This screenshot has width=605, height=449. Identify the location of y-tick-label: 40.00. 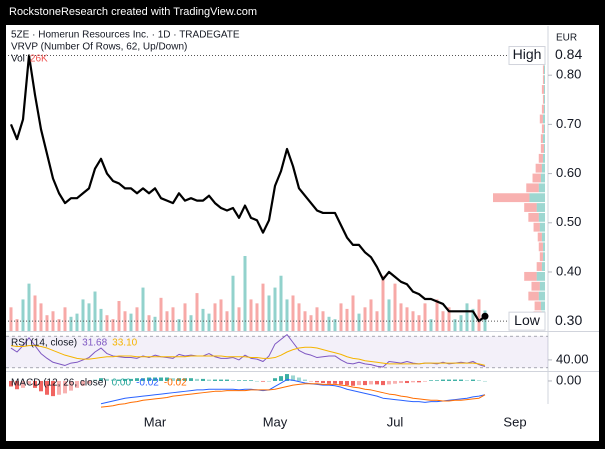
(572, 358).